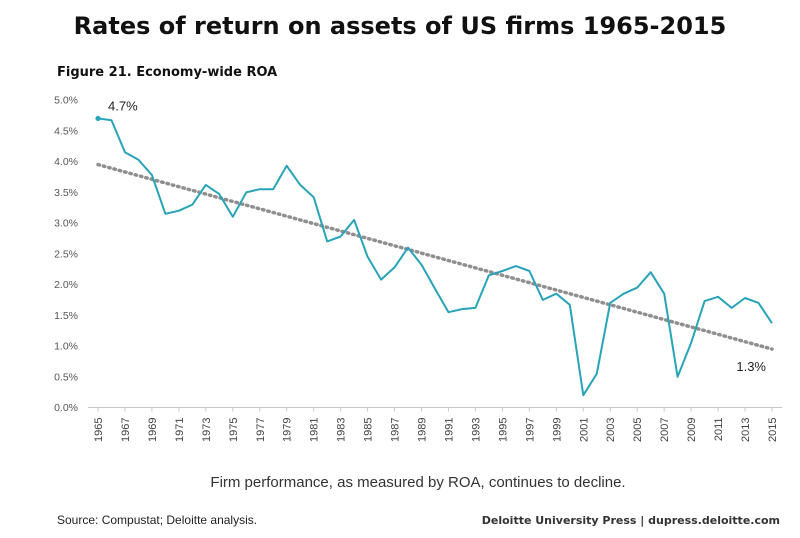  I want to click on y-tick-label: 3.0%, so click(66, 224).